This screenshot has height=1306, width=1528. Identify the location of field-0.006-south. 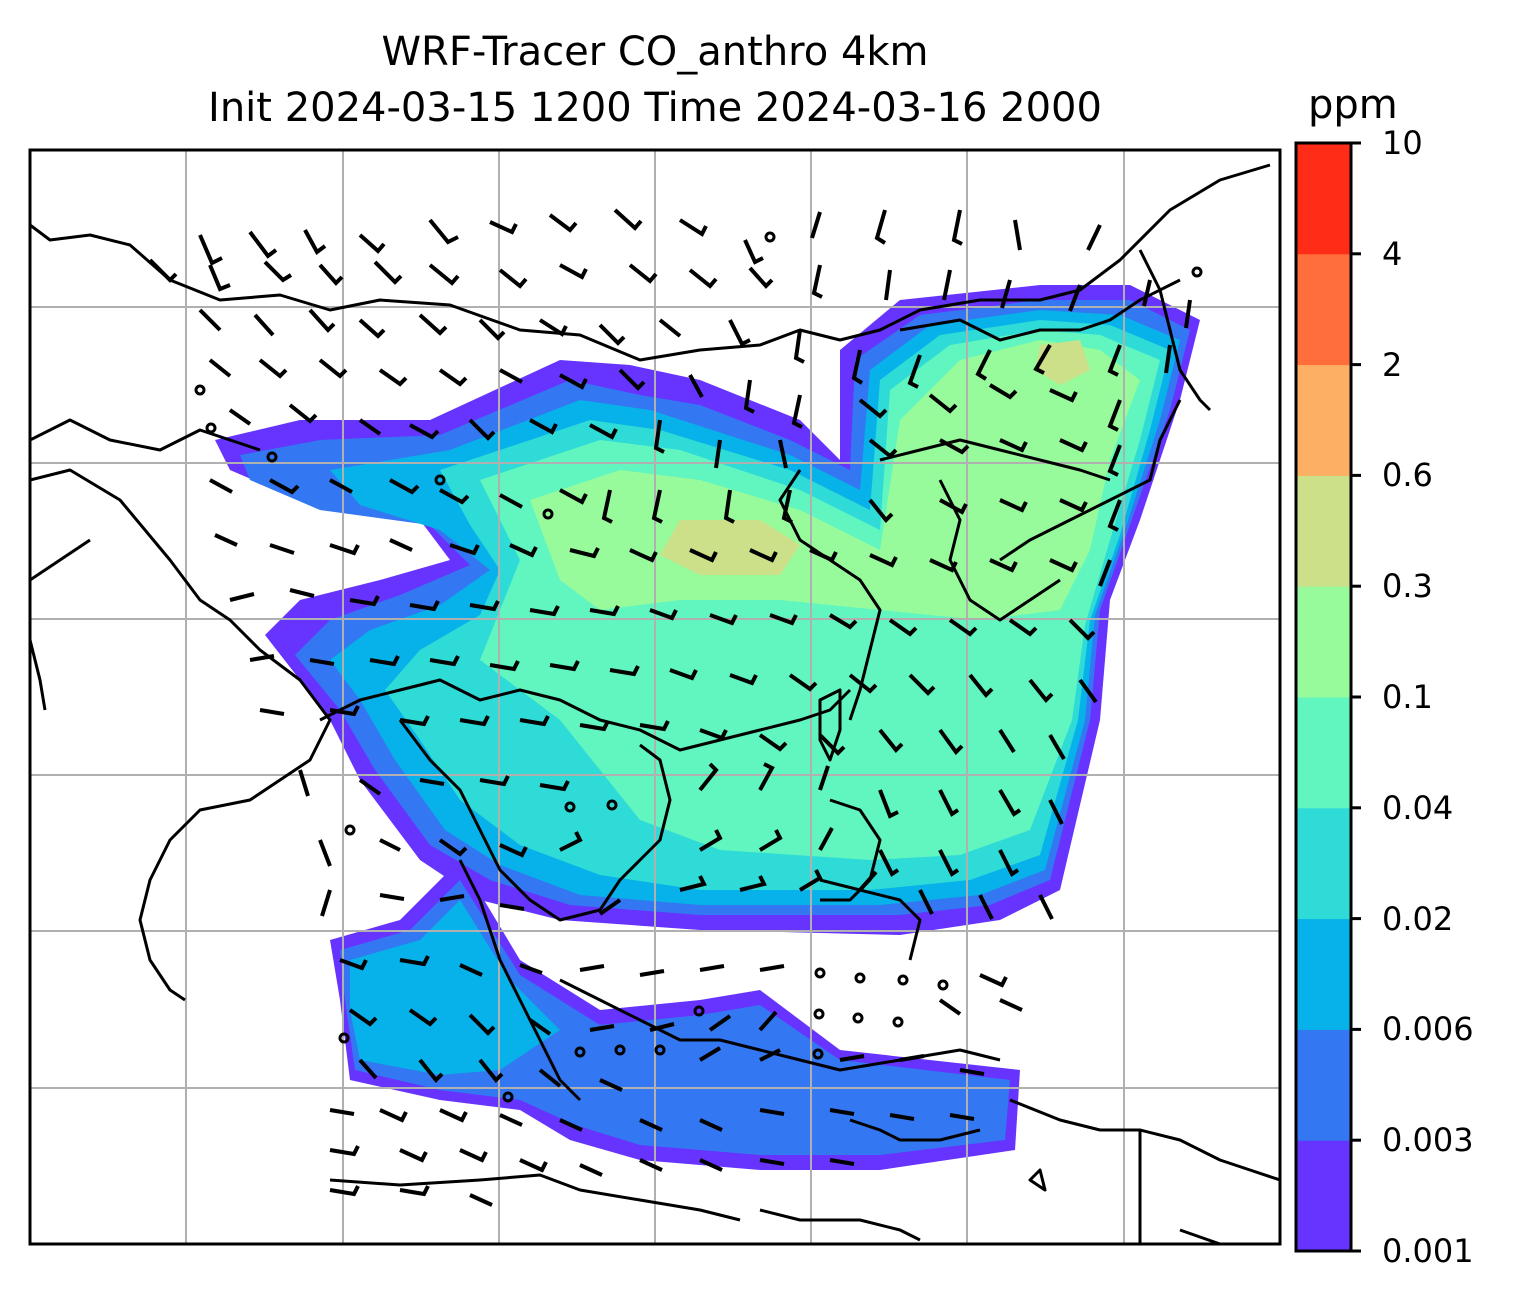
(455, 987).